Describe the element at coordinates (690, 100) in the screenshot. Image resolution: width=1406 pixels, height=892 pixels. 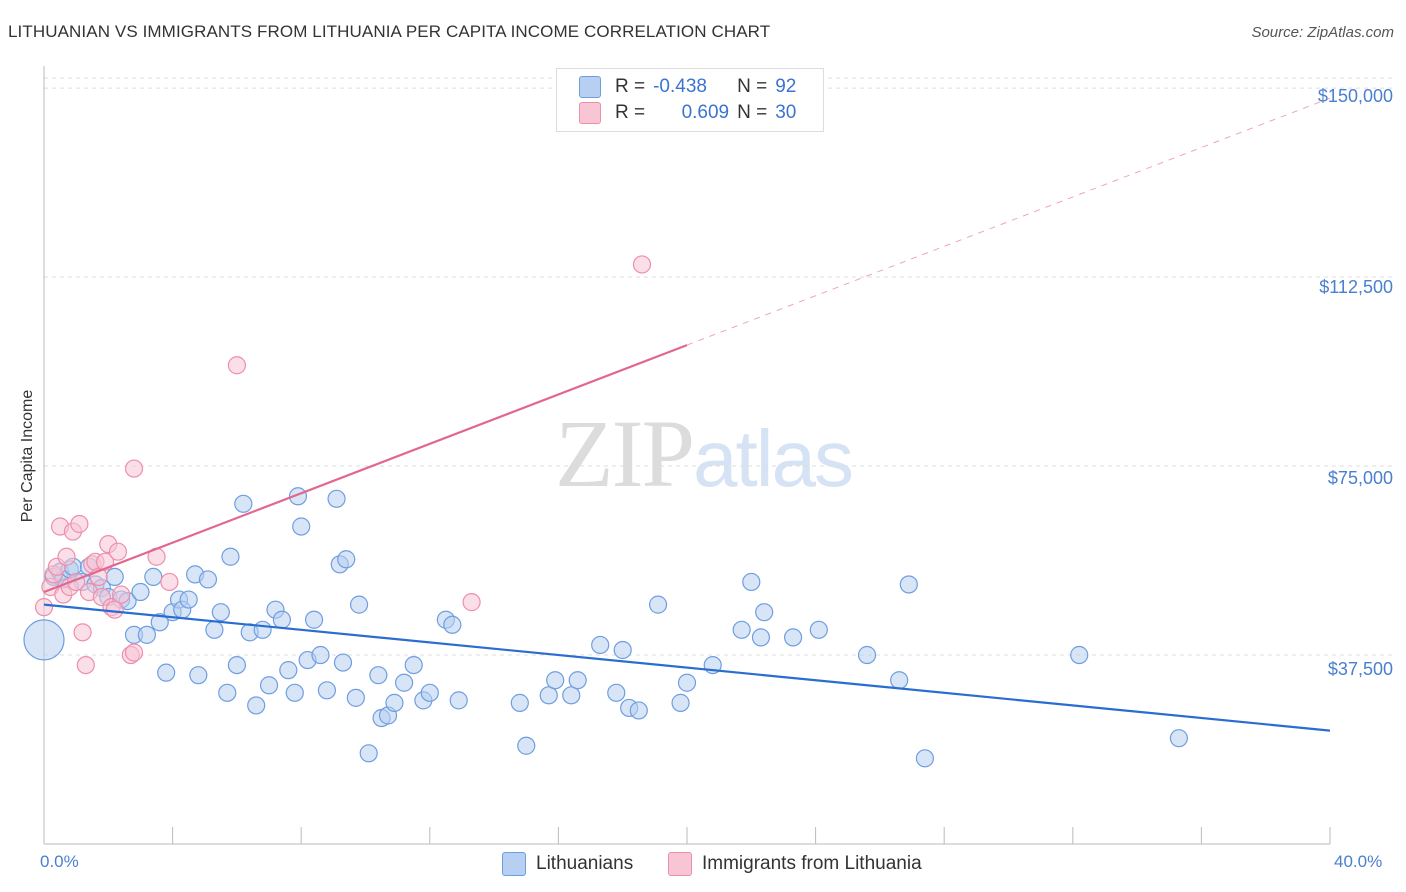
I see `correlation-legend: R = -0.438 N = 92 R = 0.609 N = 30` at that location.